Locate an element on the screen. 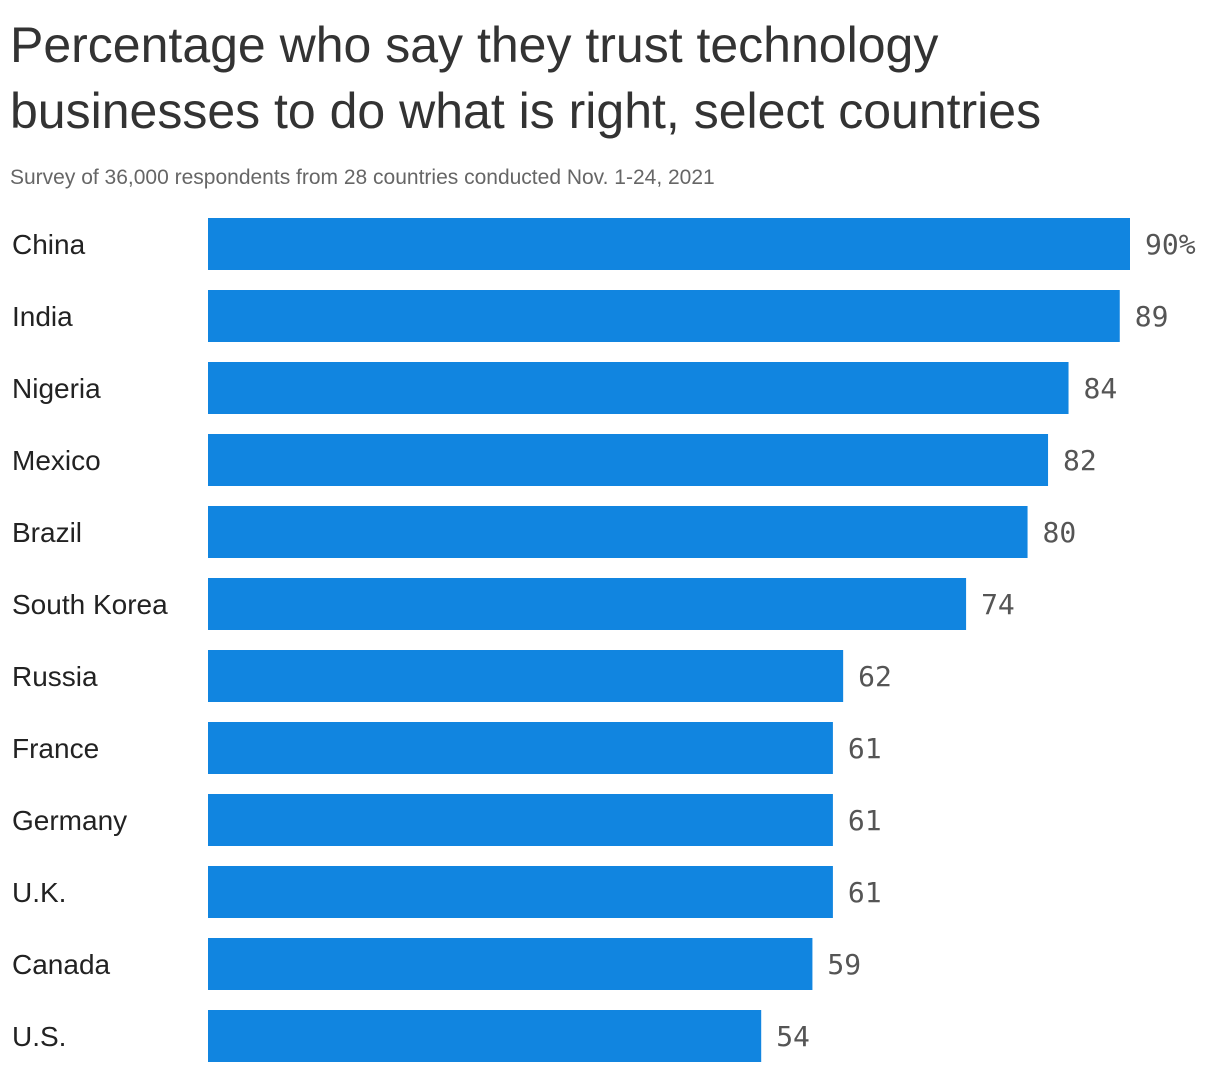 The width and height of the screenshot is (1220, 1072). category-label: Brazil is located at coordinates (47, 532).